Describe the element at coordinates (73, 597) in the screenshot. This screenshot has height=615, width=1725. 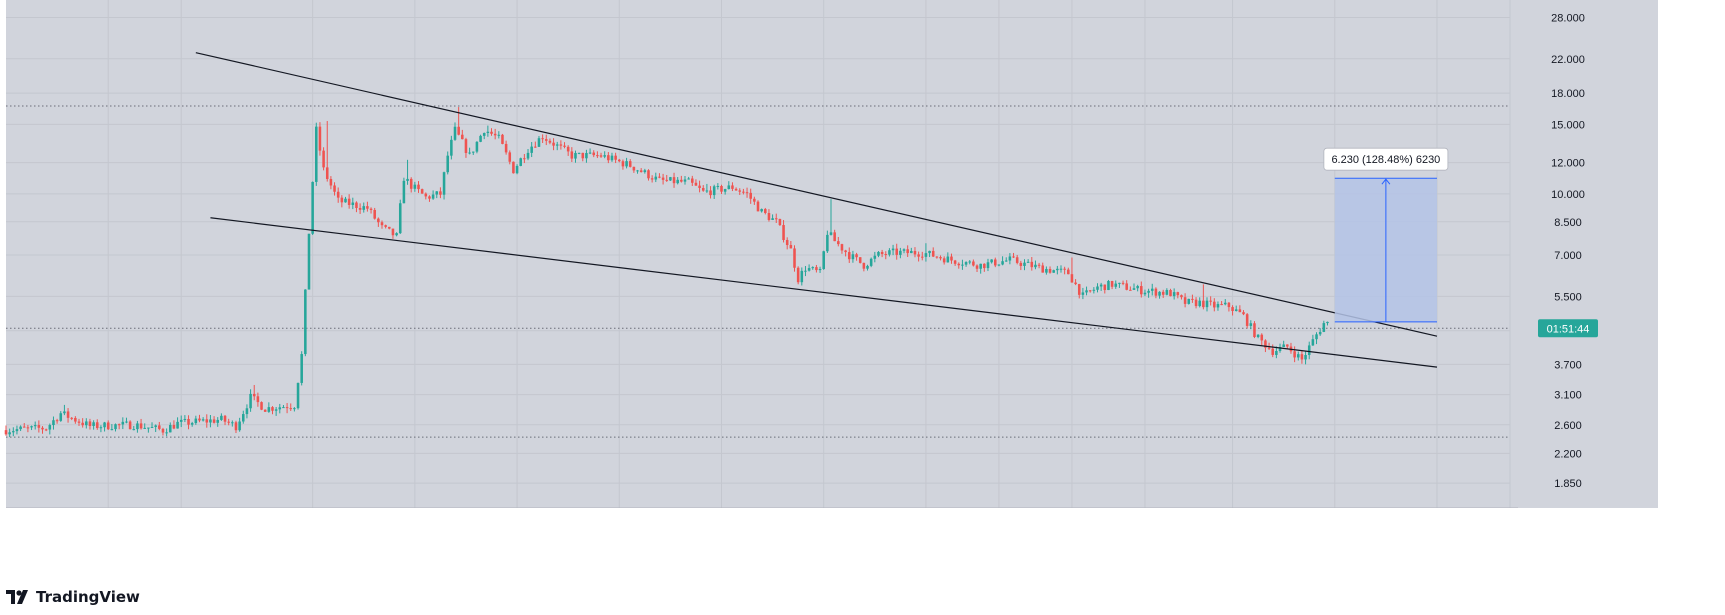
I see `tradingview-brand: TradingView` at that location.